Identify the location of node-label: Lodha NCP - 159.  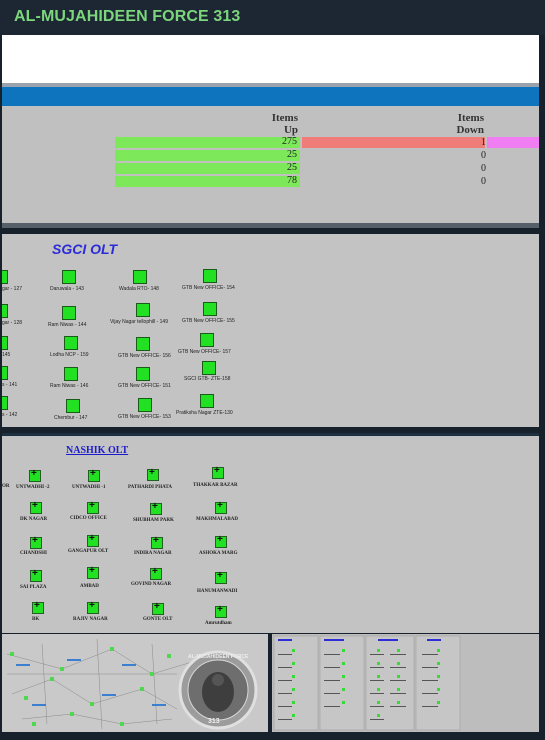
(69, 355).